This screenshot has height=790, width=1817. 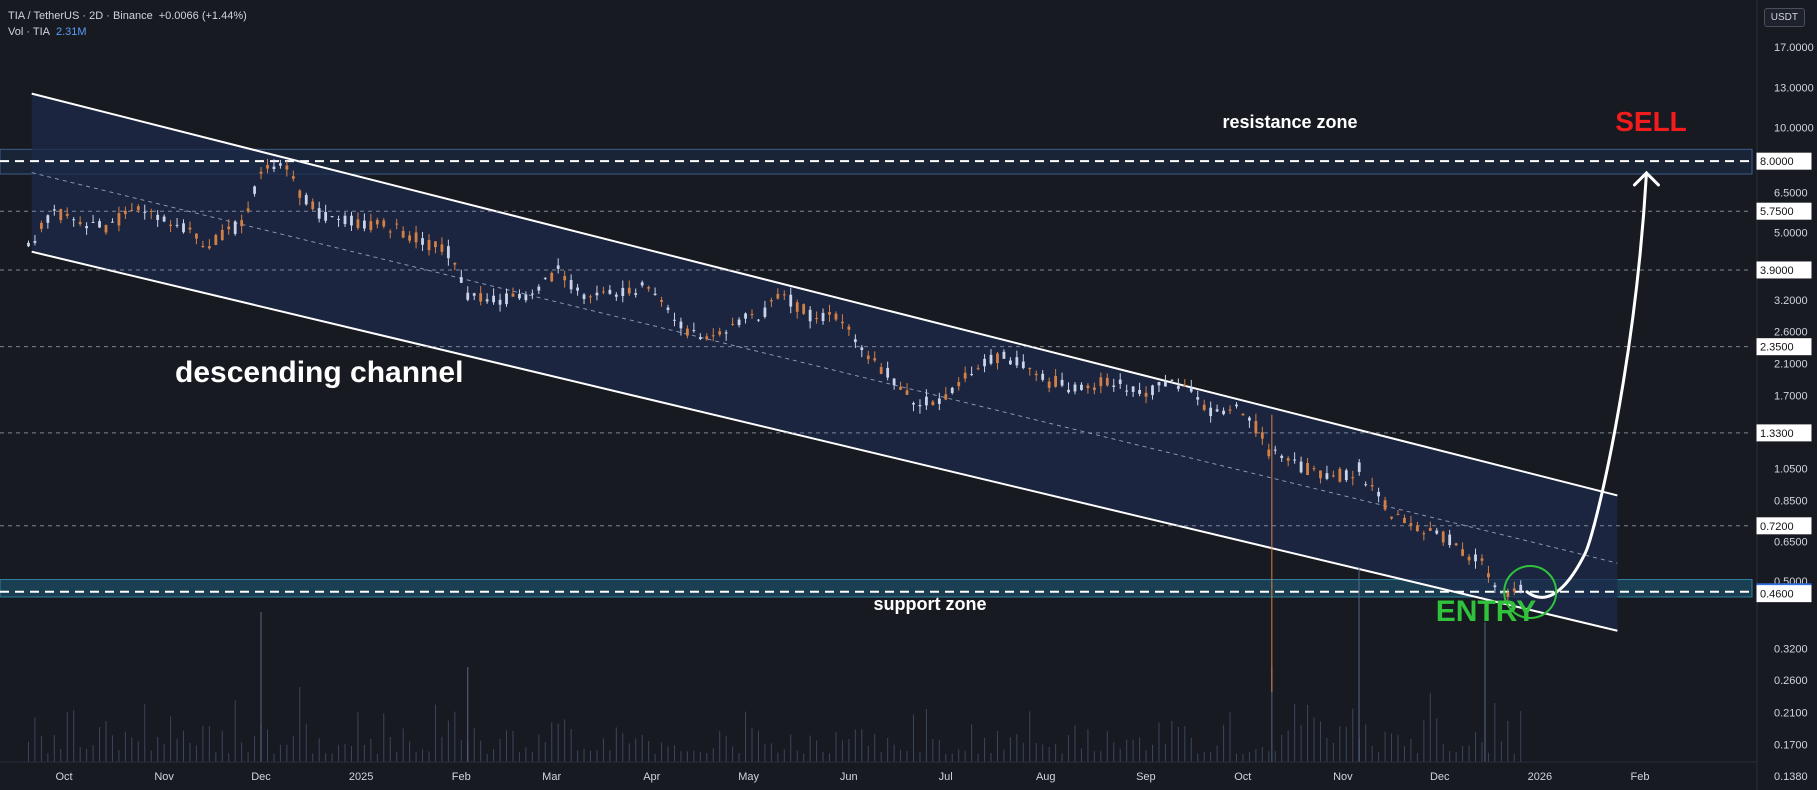 What do you see at coordinates (1791, 301) in the screenshot?
I see `price-tick-label: 3.2000` at bounding box center [1791, 301].